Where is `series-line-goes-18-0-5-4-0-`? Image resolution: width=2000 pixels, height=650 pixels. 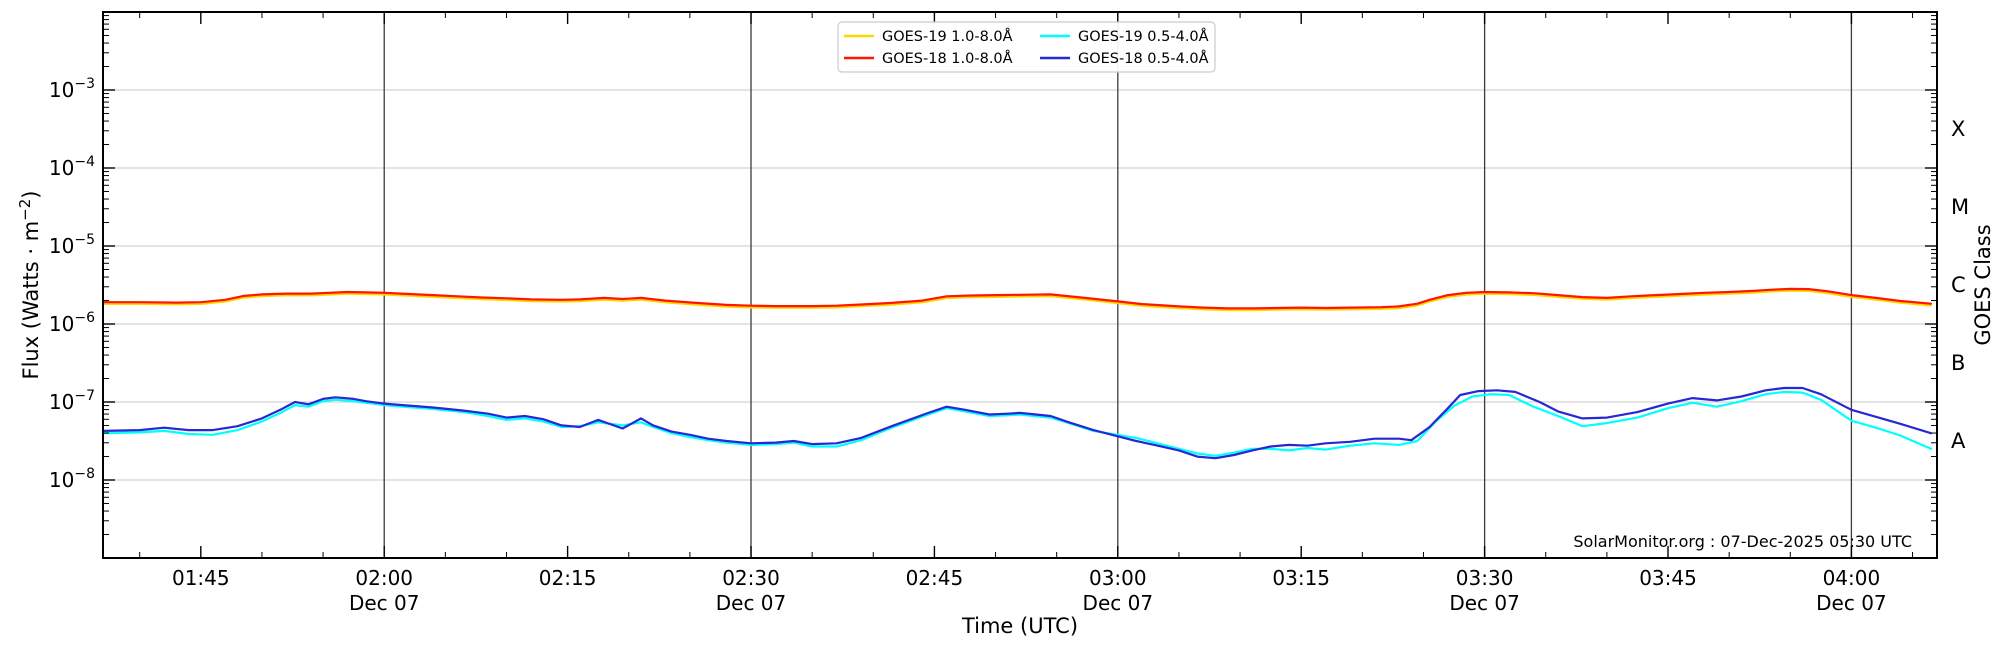
series-line-goes-18-0-5-4-0- is located at coordinates (1017, 423).